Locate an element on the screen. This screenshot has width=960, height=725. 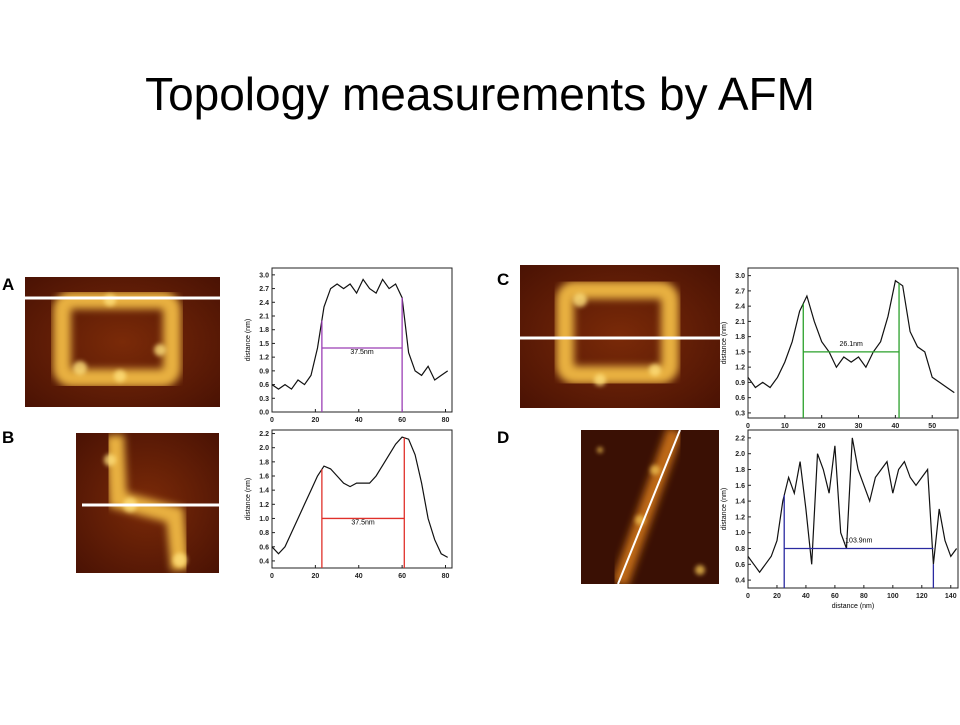
measurement-label: 103.9nm is located at coordinates (858, 541).